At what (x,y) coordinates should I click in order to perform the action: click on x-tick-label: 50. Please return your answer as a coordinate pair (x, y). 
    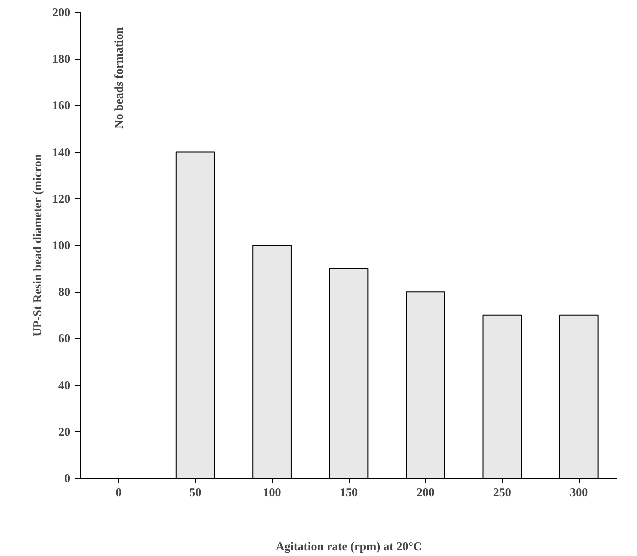
    Looking at the image, I should click on (196, 493).